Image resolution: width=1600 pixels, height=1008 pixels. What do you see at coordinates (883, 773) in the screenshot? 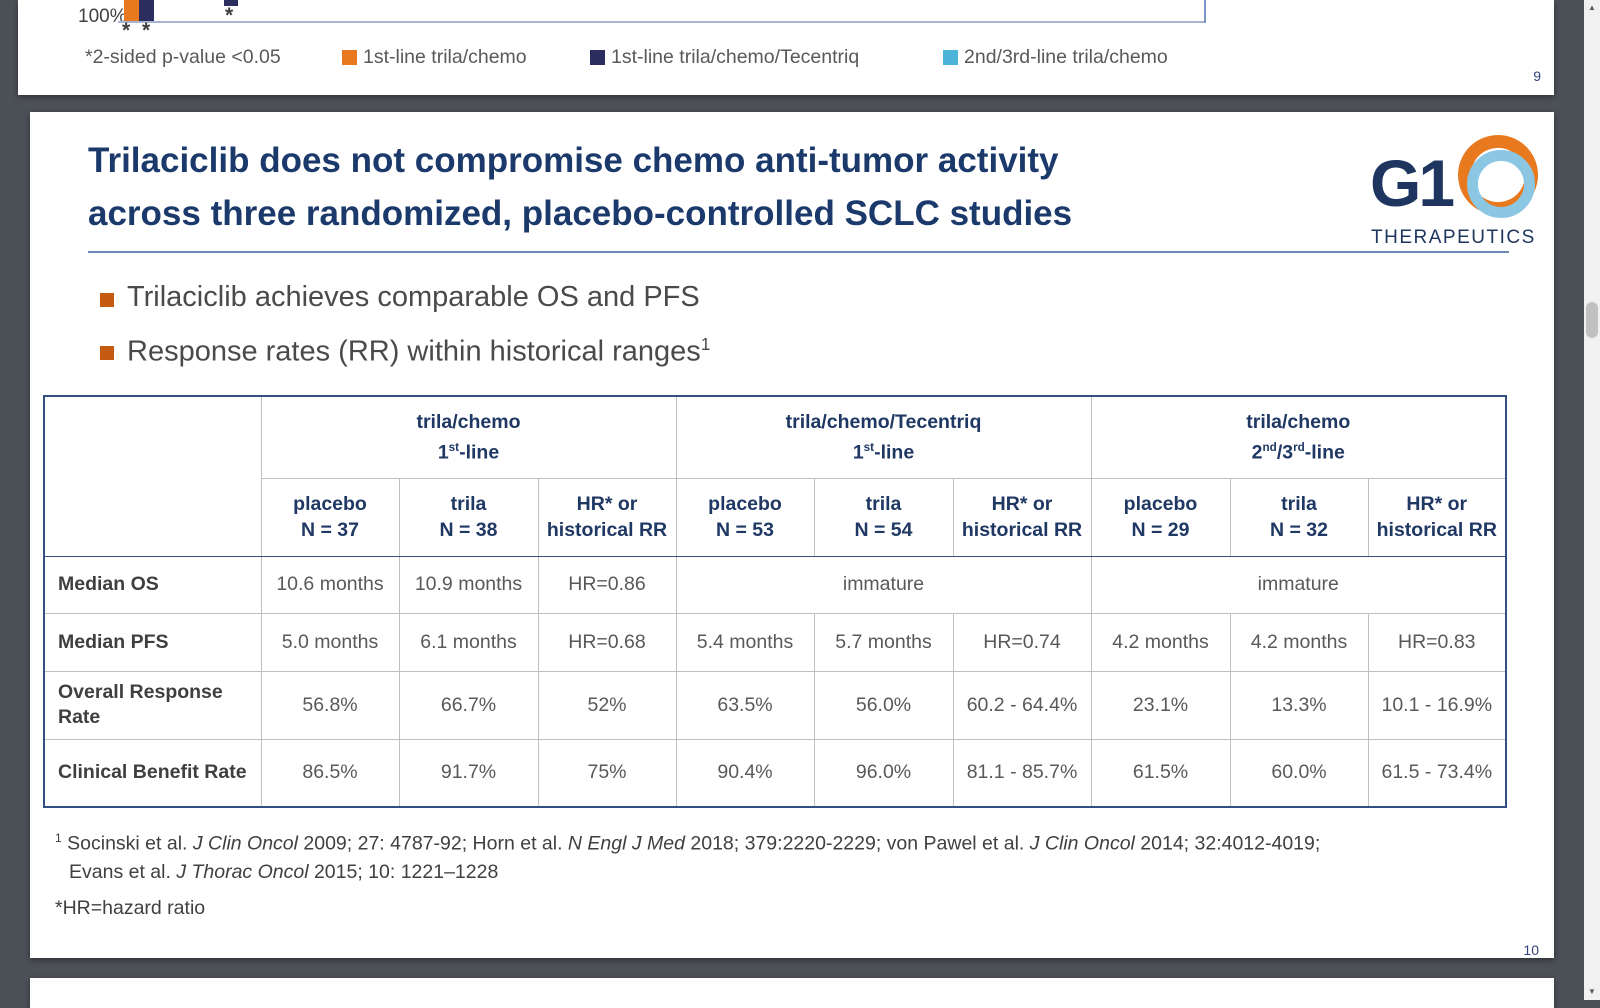
I see `table-cell: 96.0%` at bounding box center [883, 773].